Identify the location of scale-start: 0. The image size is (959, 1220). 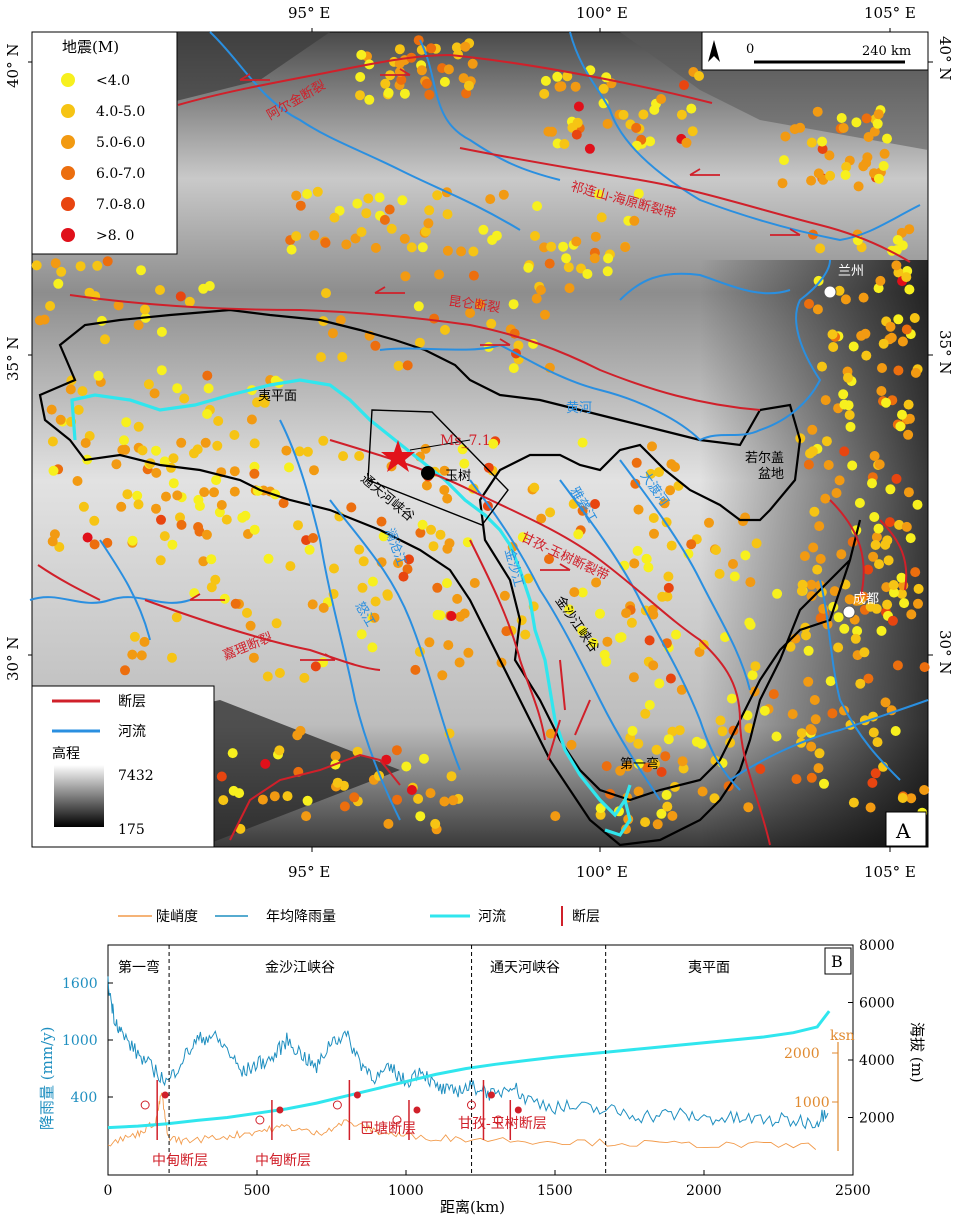
(750, 49).